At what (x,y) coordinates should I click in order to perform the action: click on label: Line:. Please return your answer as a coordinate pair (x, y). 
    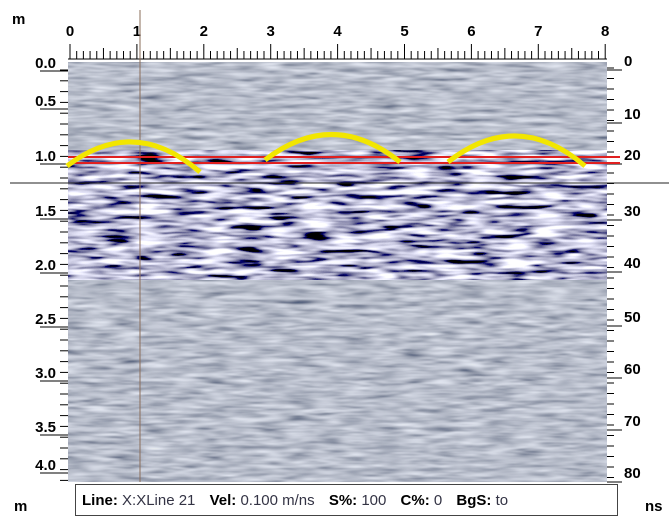
    Looking at the image, I should click on (100, 500).